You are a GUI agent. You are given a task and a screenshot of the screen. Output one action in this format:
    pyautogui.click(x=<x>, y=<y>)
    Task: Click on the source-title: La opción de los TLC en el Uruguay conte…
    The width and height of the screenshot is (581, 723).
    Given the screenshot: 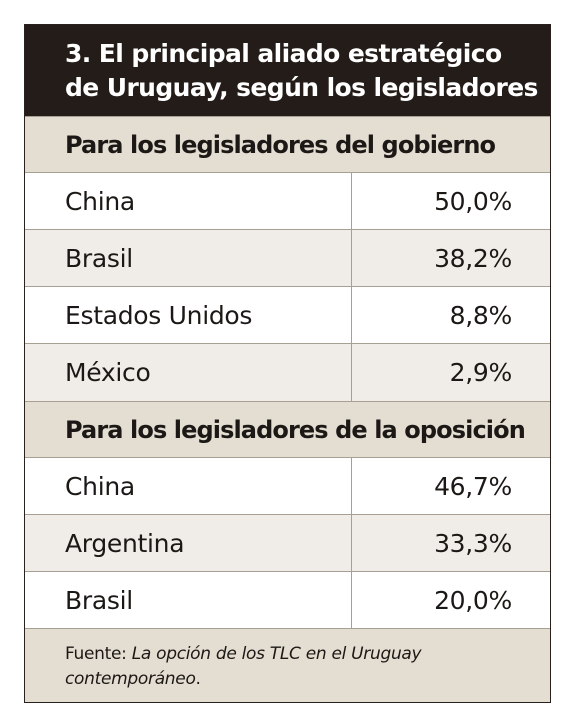 What is the action you would take?
    pyautogui.click(x=243, y=666)
    